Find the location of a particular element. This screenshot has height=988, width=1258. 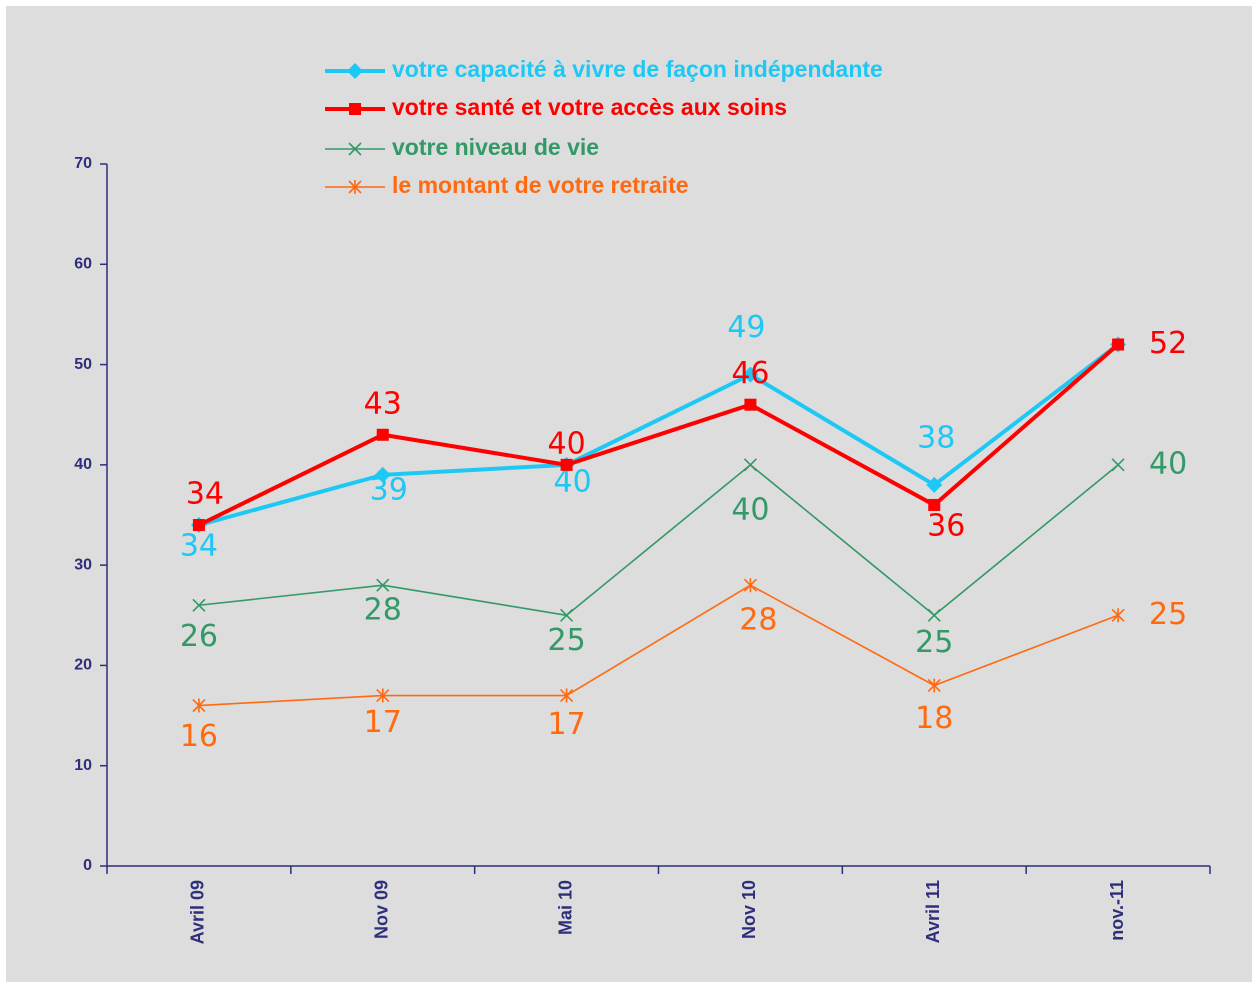

x-tick-label: Avril 09 is located at coordinates (198, 912).